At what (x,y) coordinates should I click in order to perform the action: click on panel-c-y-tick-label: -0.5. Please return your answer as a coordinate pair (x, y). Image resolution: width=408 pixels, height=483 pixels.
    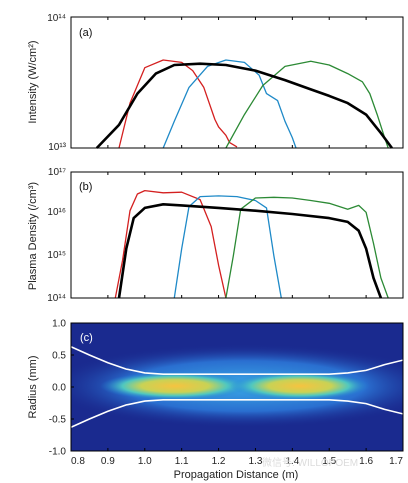
    Looking at the image, I should click on (58, 420).